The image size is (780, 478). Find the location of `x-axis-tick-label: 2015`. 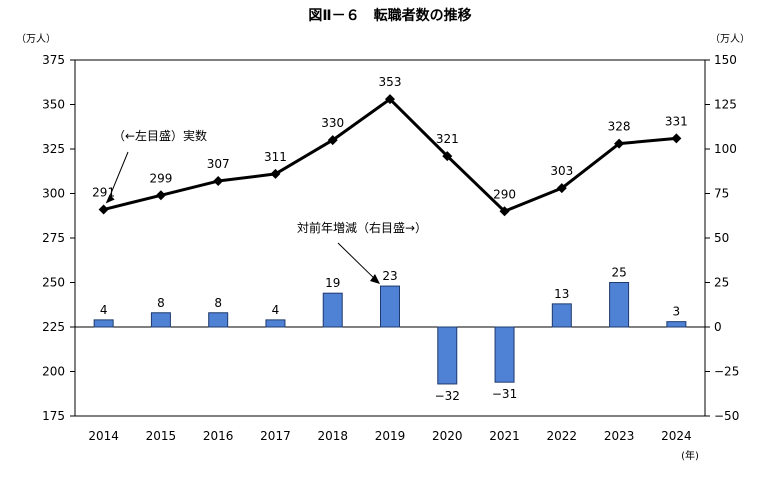

x-axis-tick-label: 2015 is located at coordinates (161, 436).